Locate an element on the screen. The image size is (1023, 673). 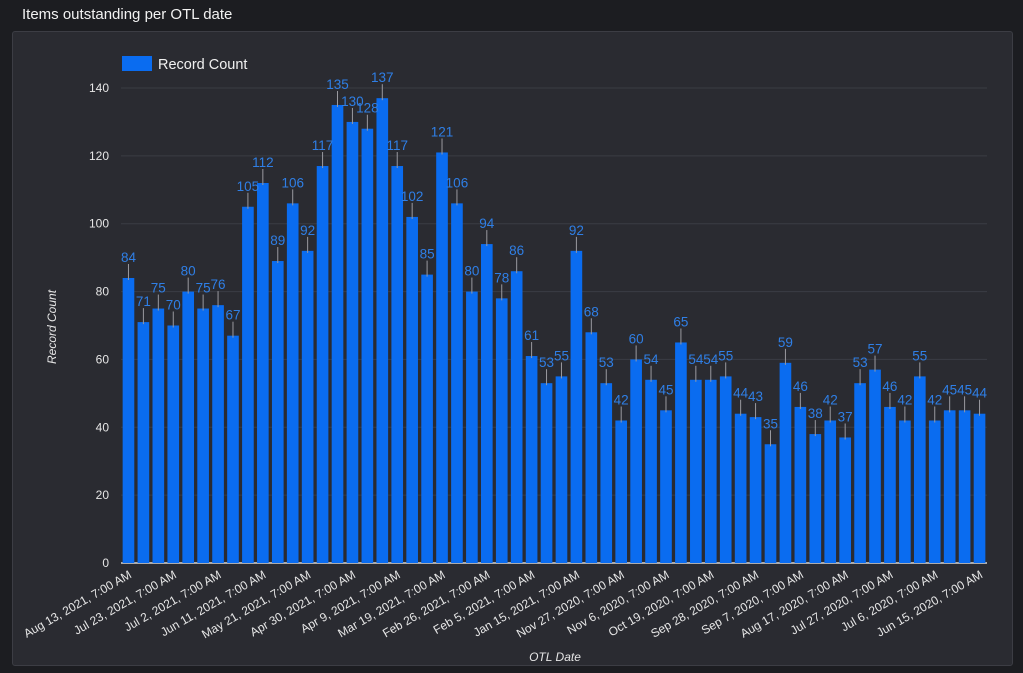
data-label: 67 is located at coordinates (232, 315).